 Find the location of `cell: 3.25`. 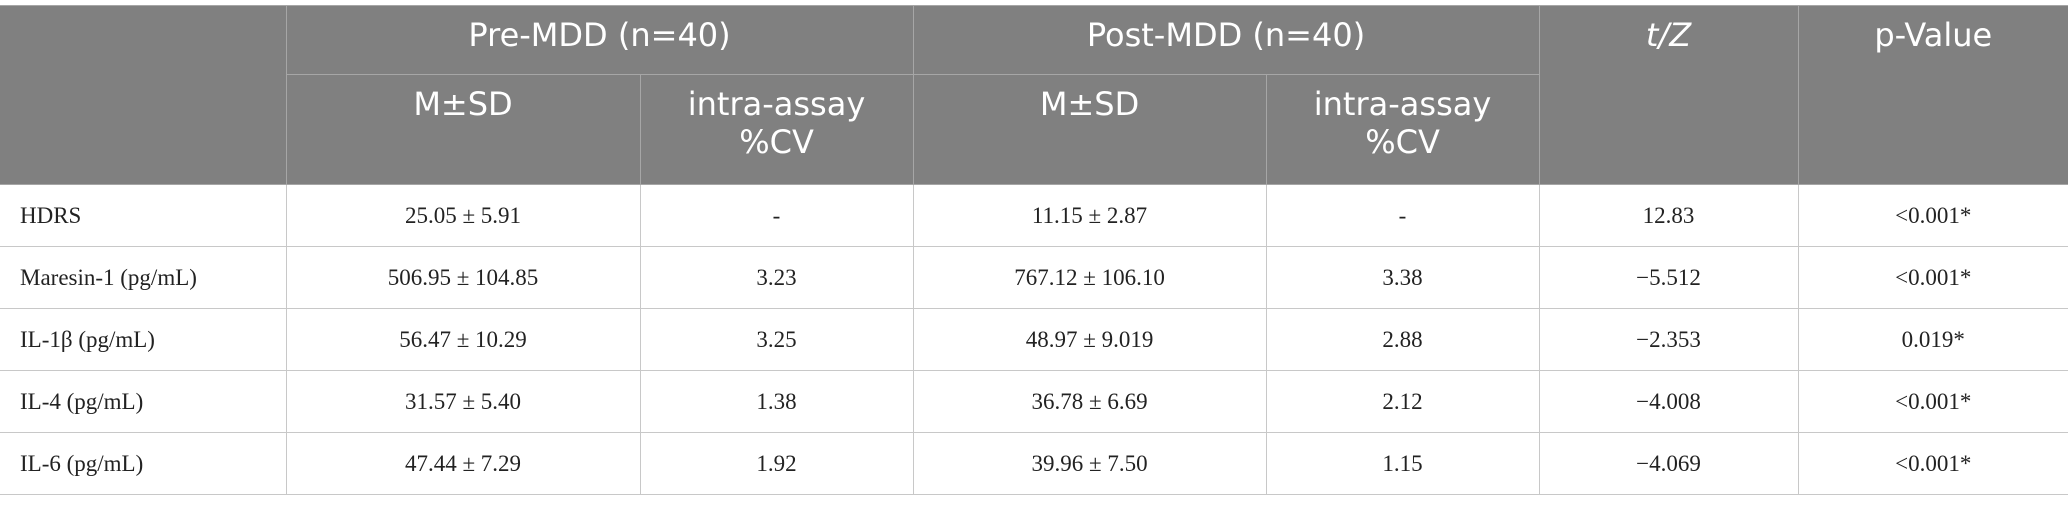

cell: 3.25 is located at coordinates (776, 339).